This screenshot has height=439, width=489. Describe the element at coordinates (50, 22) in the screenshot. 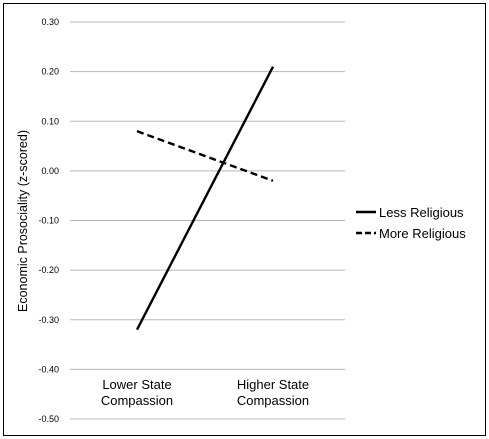

I see `y-tick-label: 0.30` at that location.